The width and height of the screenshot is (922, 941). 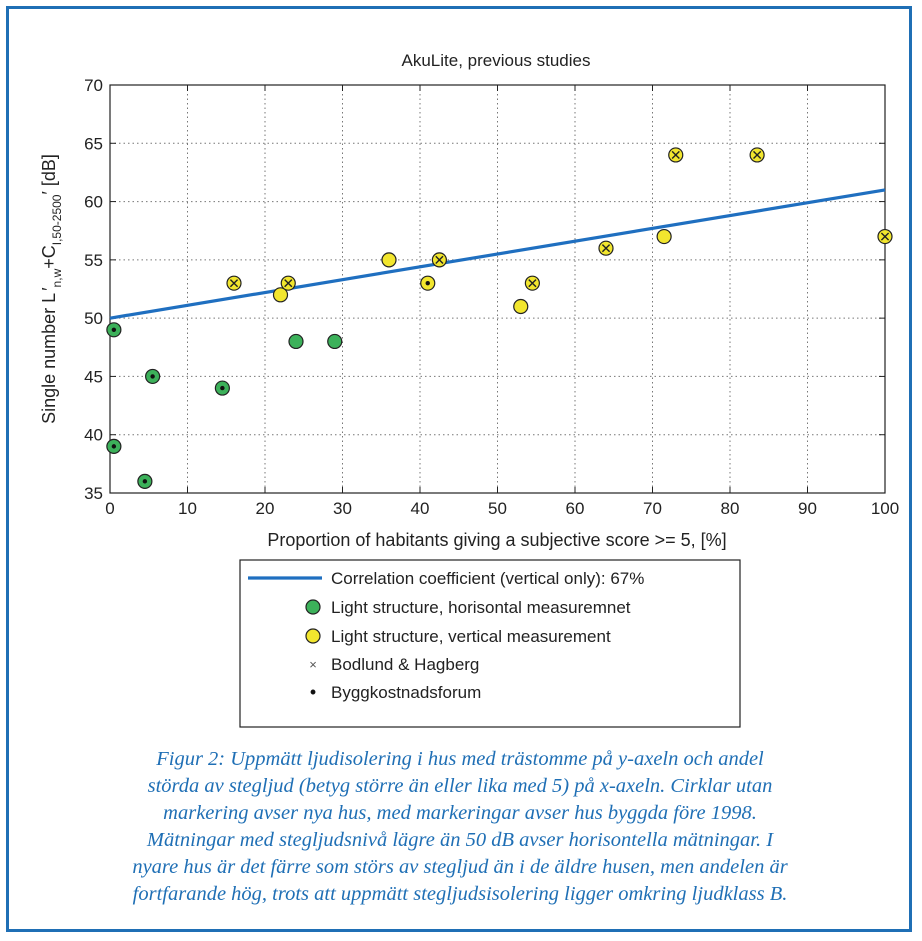 What do you see at coordinates (313, 607) in the screenshot?
I see `legend-green-swatch` at bounding box center [313, 607].